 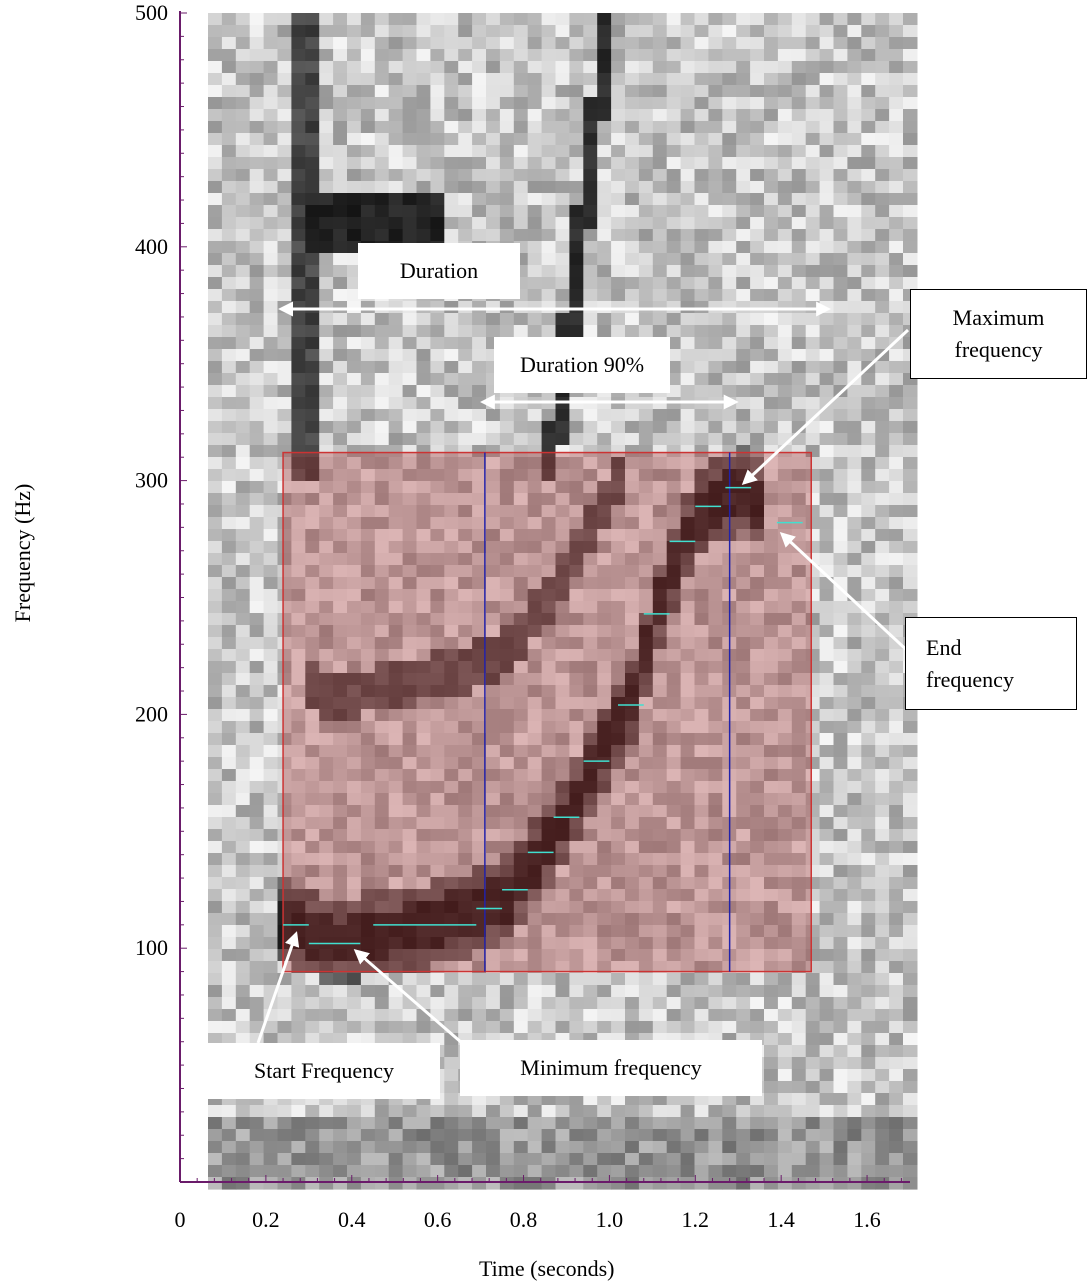 What do you see at coordinates (324, 1071) in the screenshot?
I see `start-frequency-annotation: Start Frequency` at bounding box center [324, 1071].